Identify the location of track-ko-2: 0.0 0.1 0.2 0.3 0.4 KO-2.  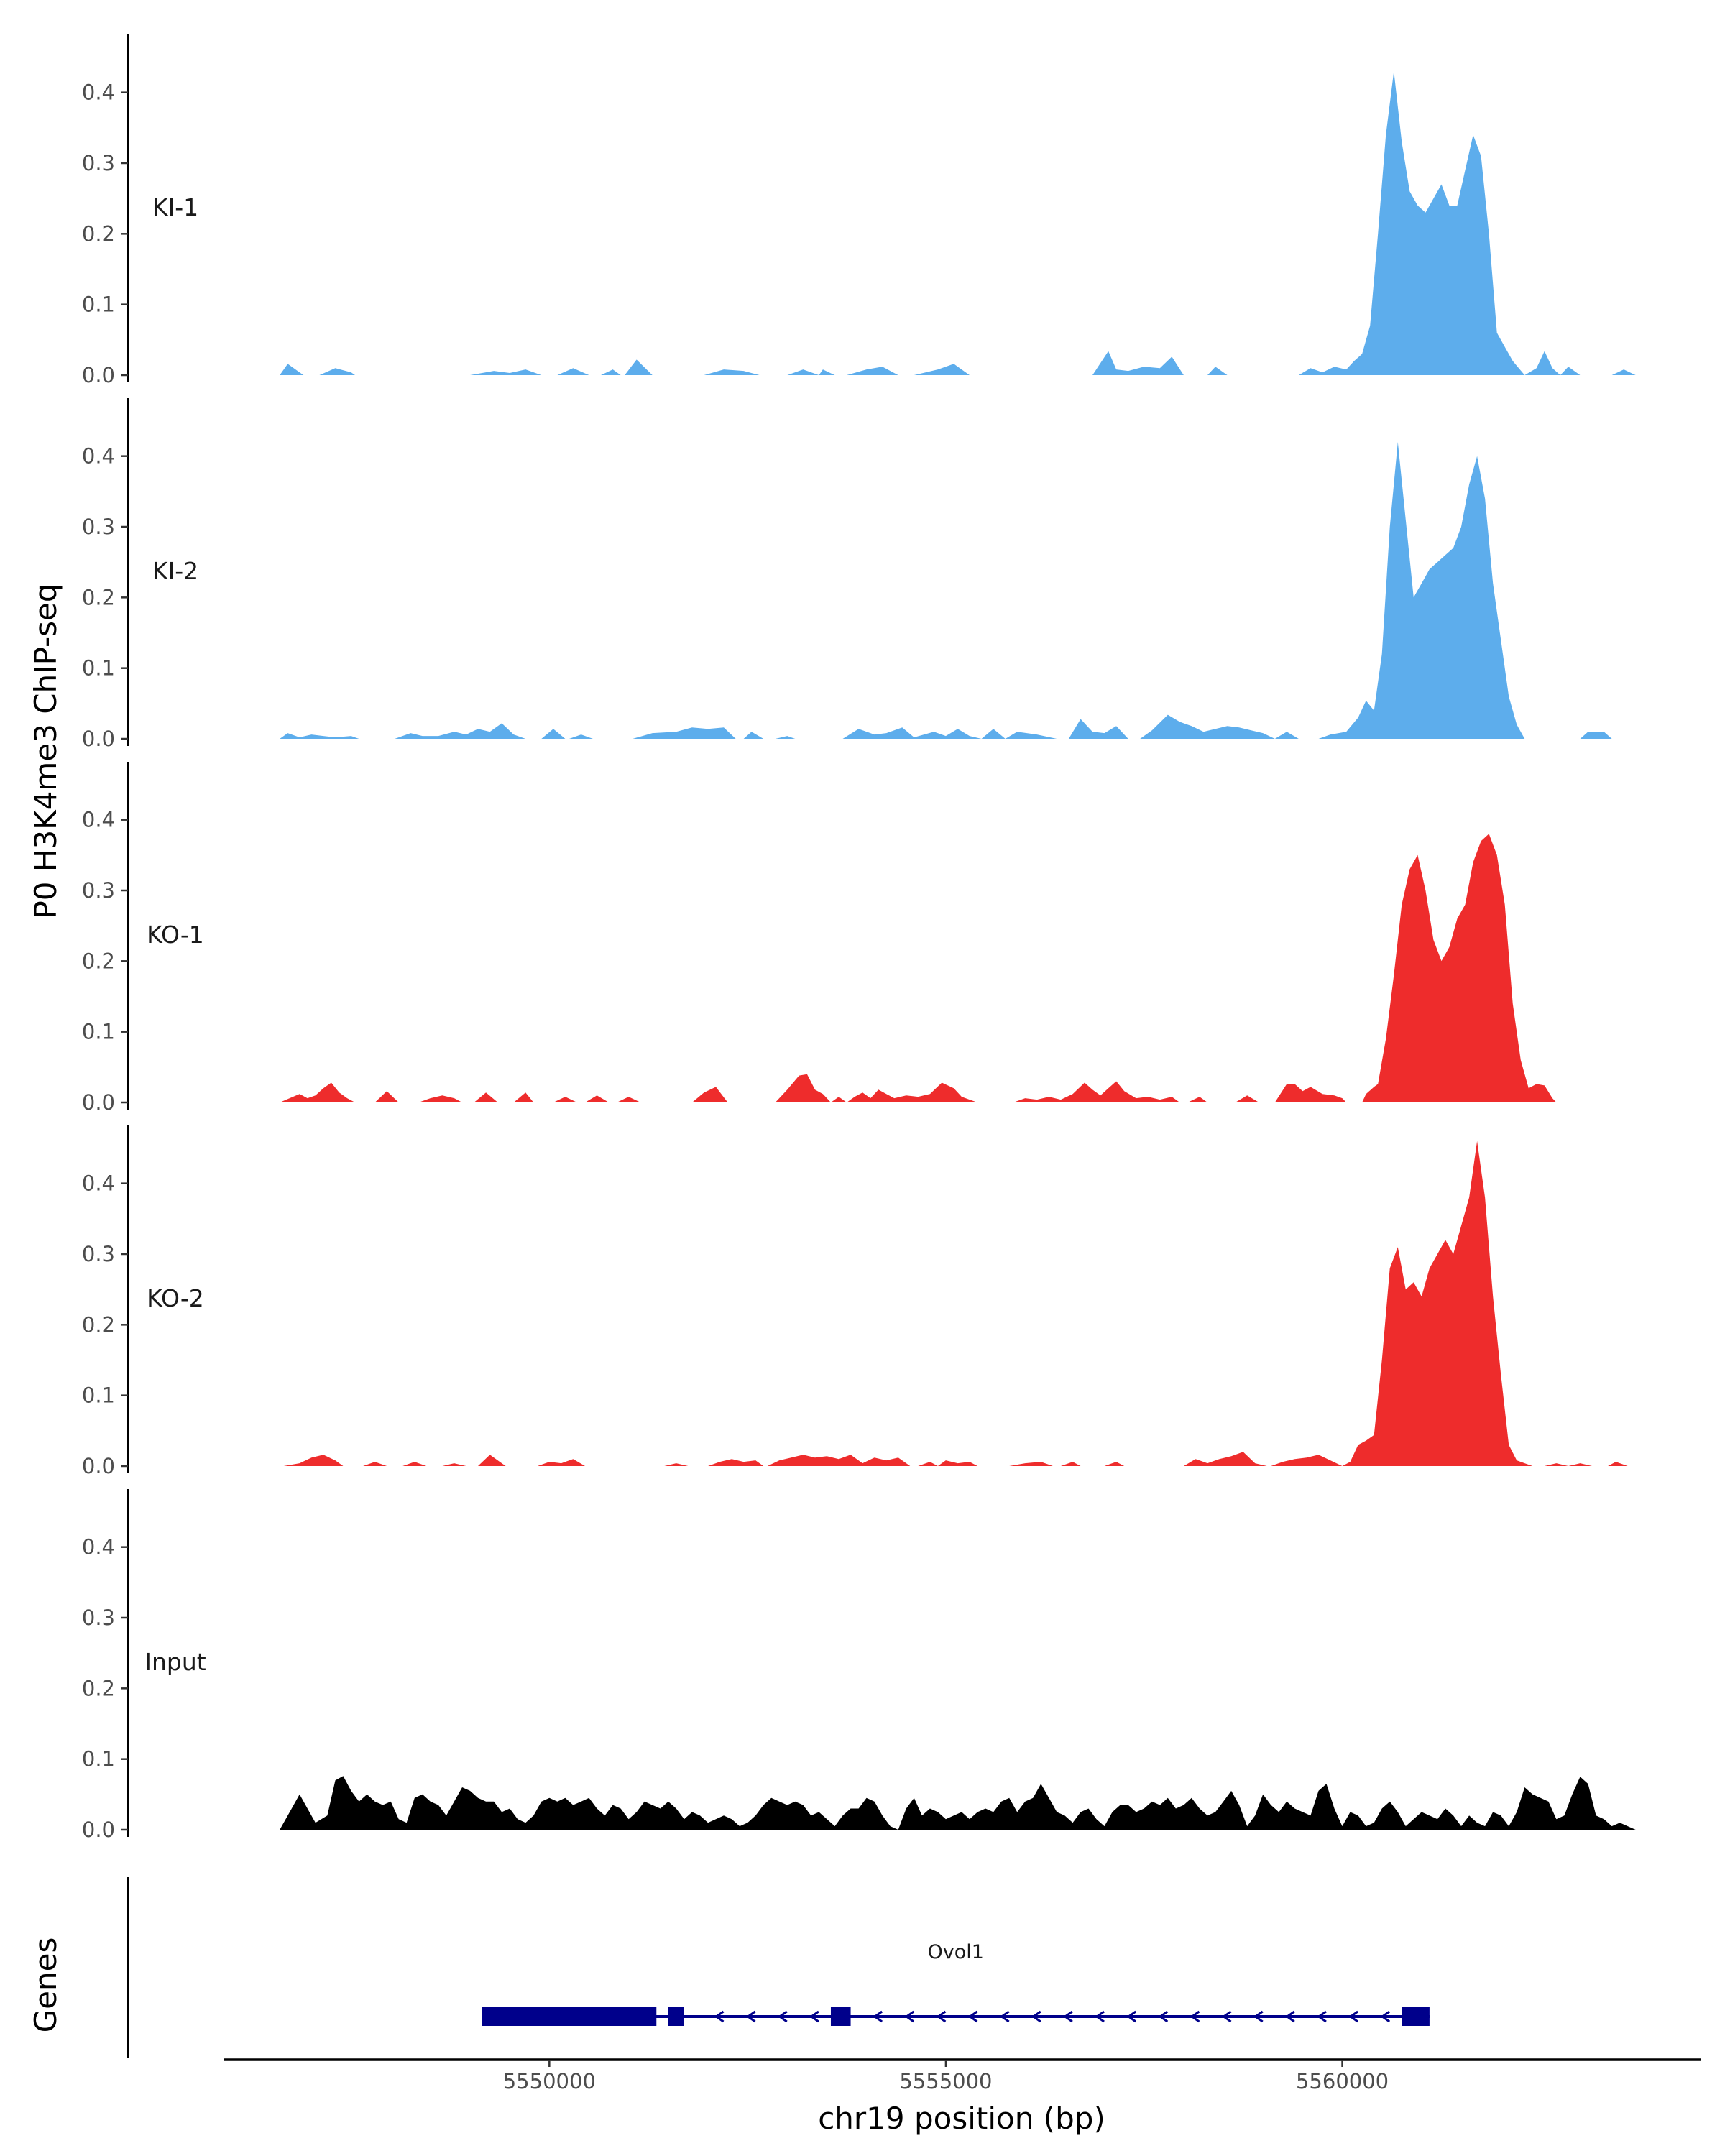
(855, 1301).